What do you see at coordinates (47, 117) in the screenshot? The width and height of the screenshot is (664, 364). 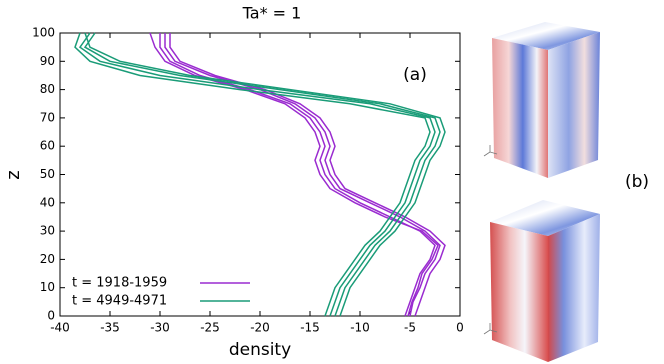 I see `y-tick-label: 70` at bounding box center [47, 117].